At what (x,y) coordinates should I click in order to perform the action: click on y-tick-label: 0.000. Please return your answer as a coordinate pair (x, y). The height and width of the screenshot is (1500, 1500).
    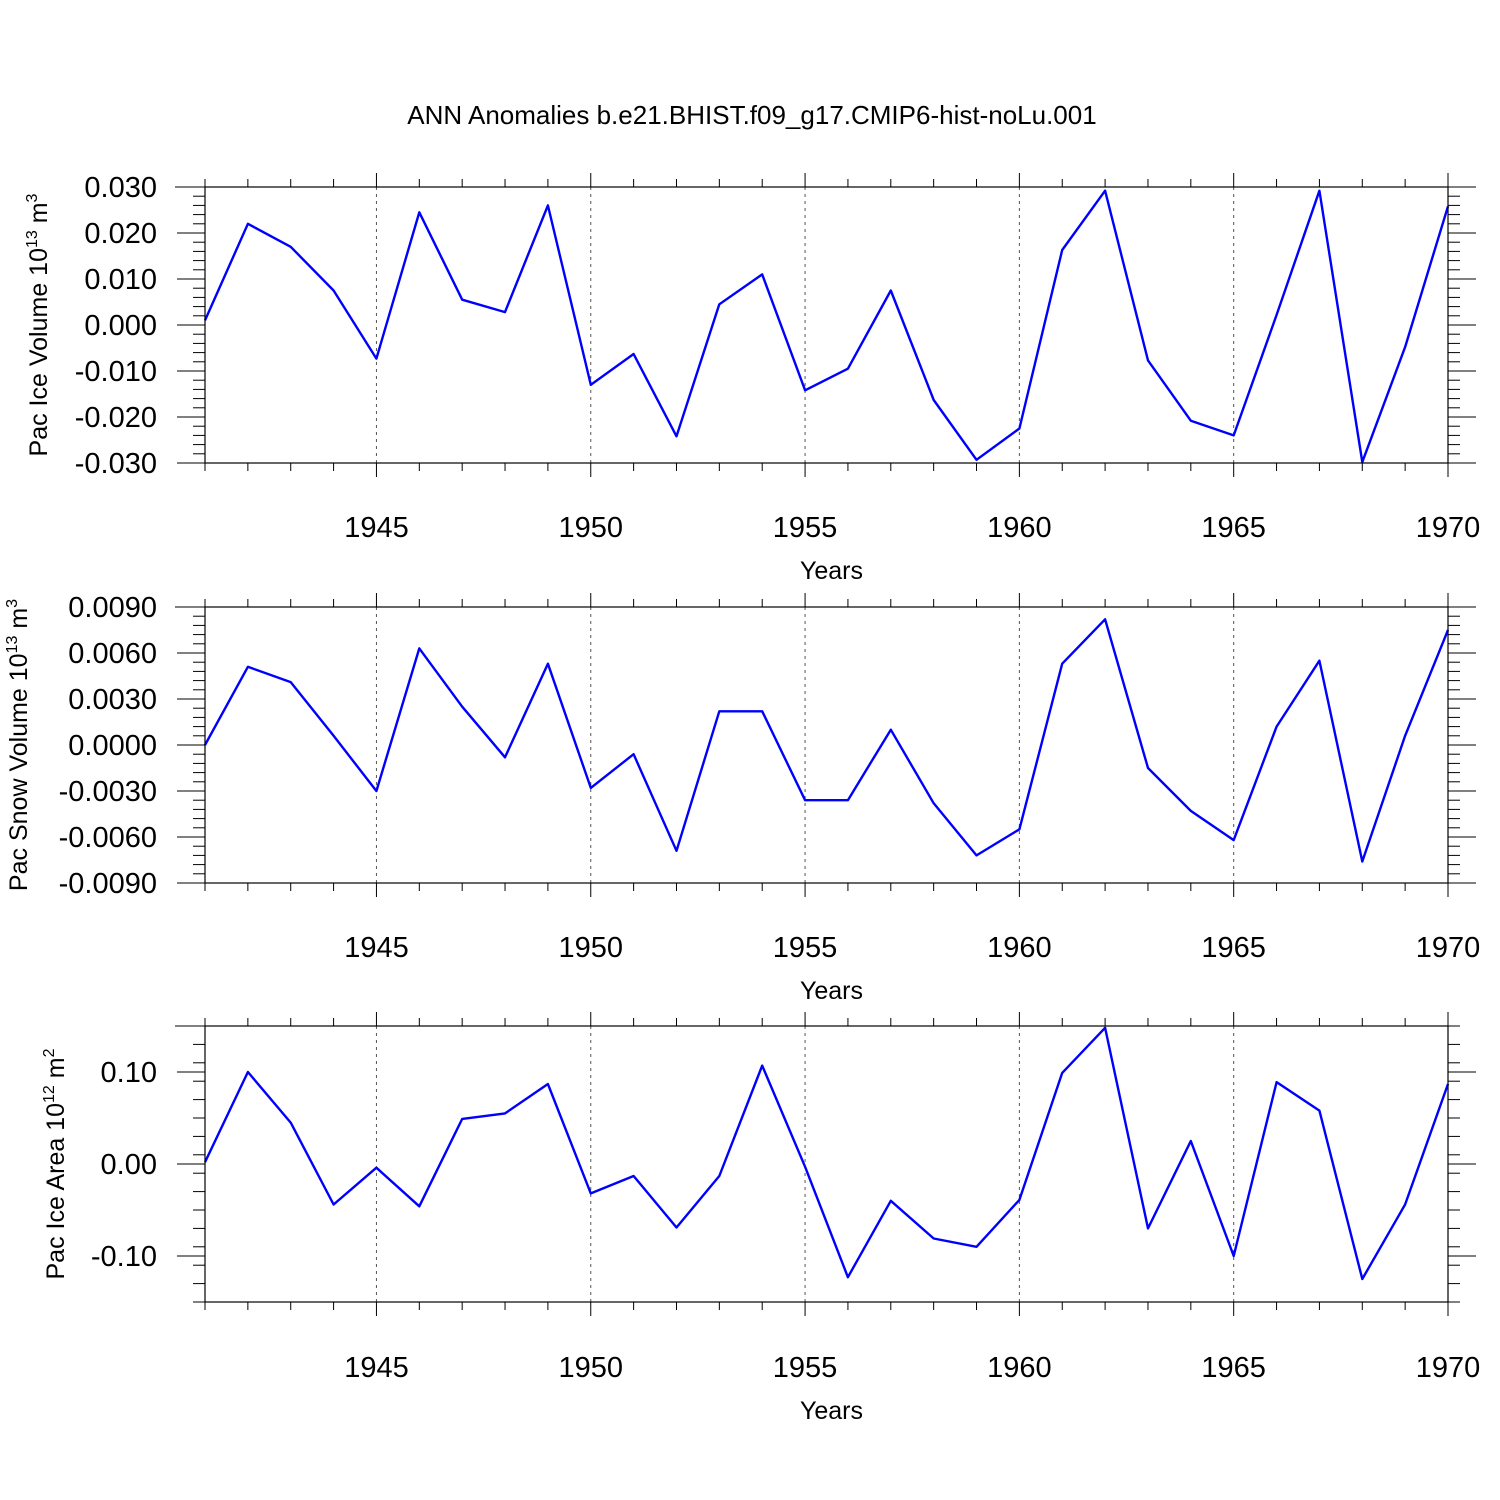
    Looking at the image, I should click on (120, 326).